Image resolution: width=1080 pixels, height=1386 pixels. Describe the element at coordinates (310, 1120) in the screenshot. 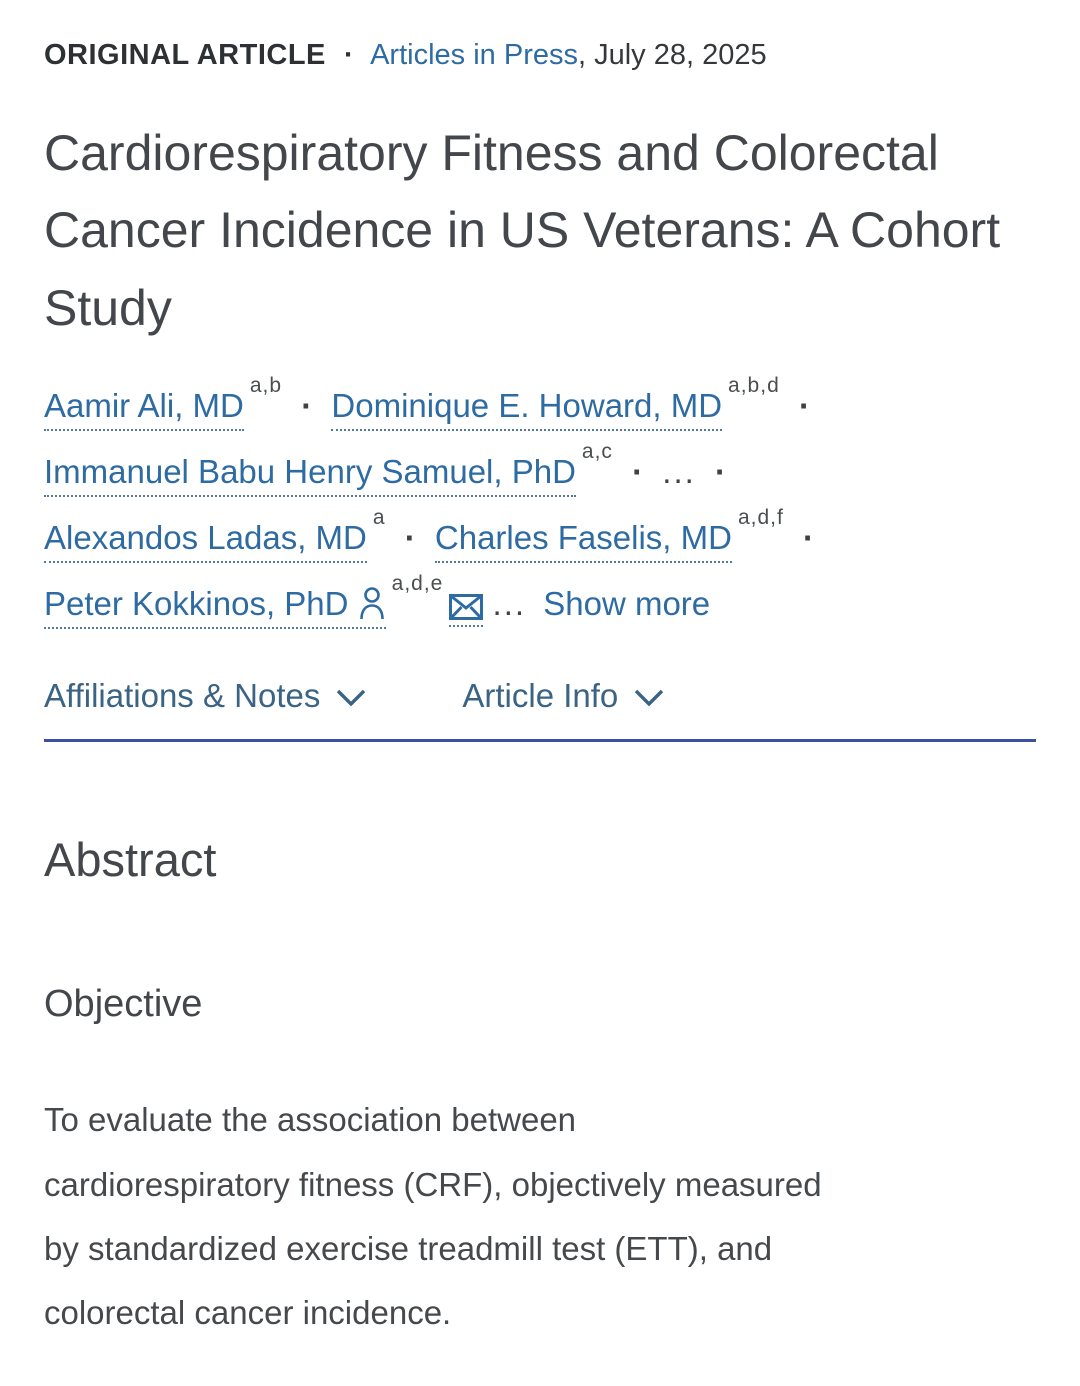

I see `objective-line: To evaluate the association between` at that location.